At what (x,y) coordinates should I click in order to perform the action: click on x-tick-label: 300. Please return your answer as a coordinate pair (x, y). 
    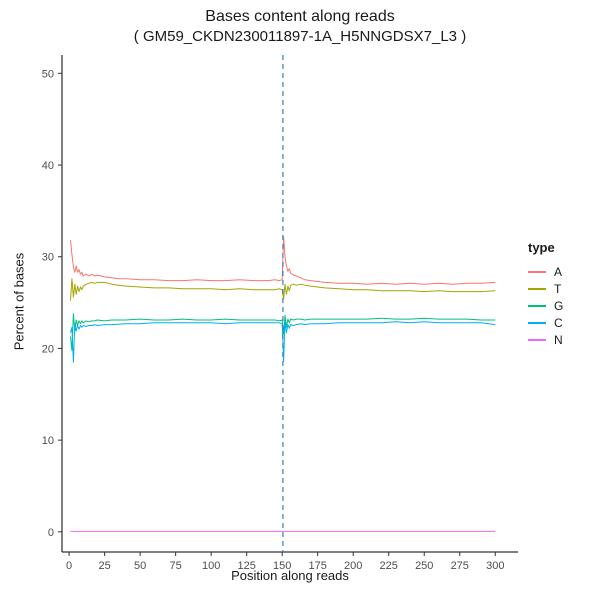
    Looking at the image, I should click on (495, 566).